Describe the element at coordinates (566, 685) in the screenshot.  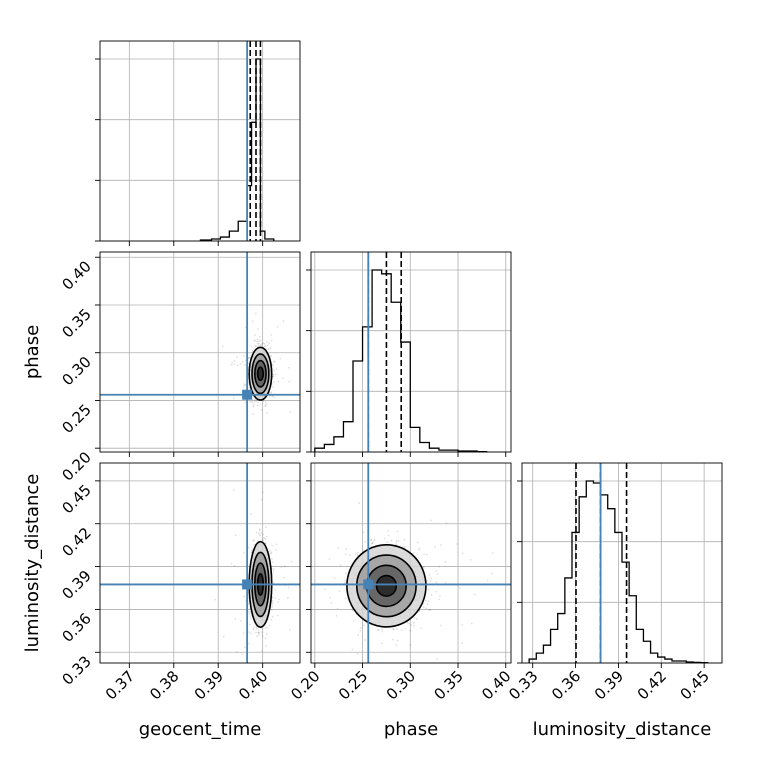
I see `xtick-label: 0.36` at that location.